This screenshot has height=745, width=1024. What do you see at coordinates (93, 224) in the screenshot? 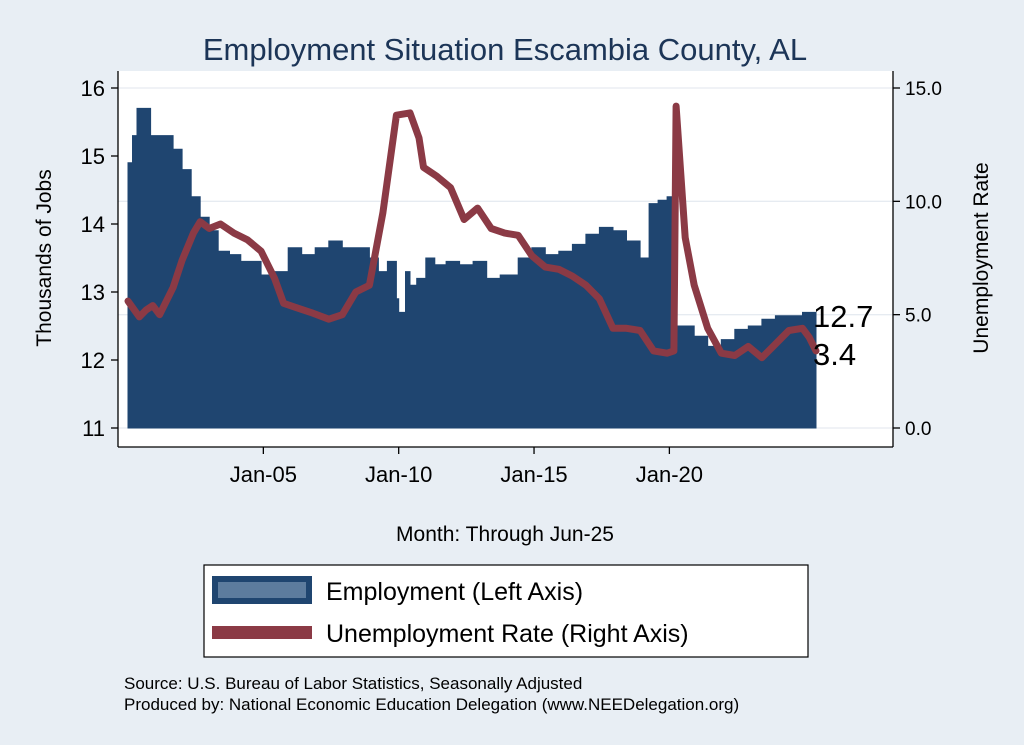
I see `y-left-tick-label: 14` at bounding box center [93, 224].